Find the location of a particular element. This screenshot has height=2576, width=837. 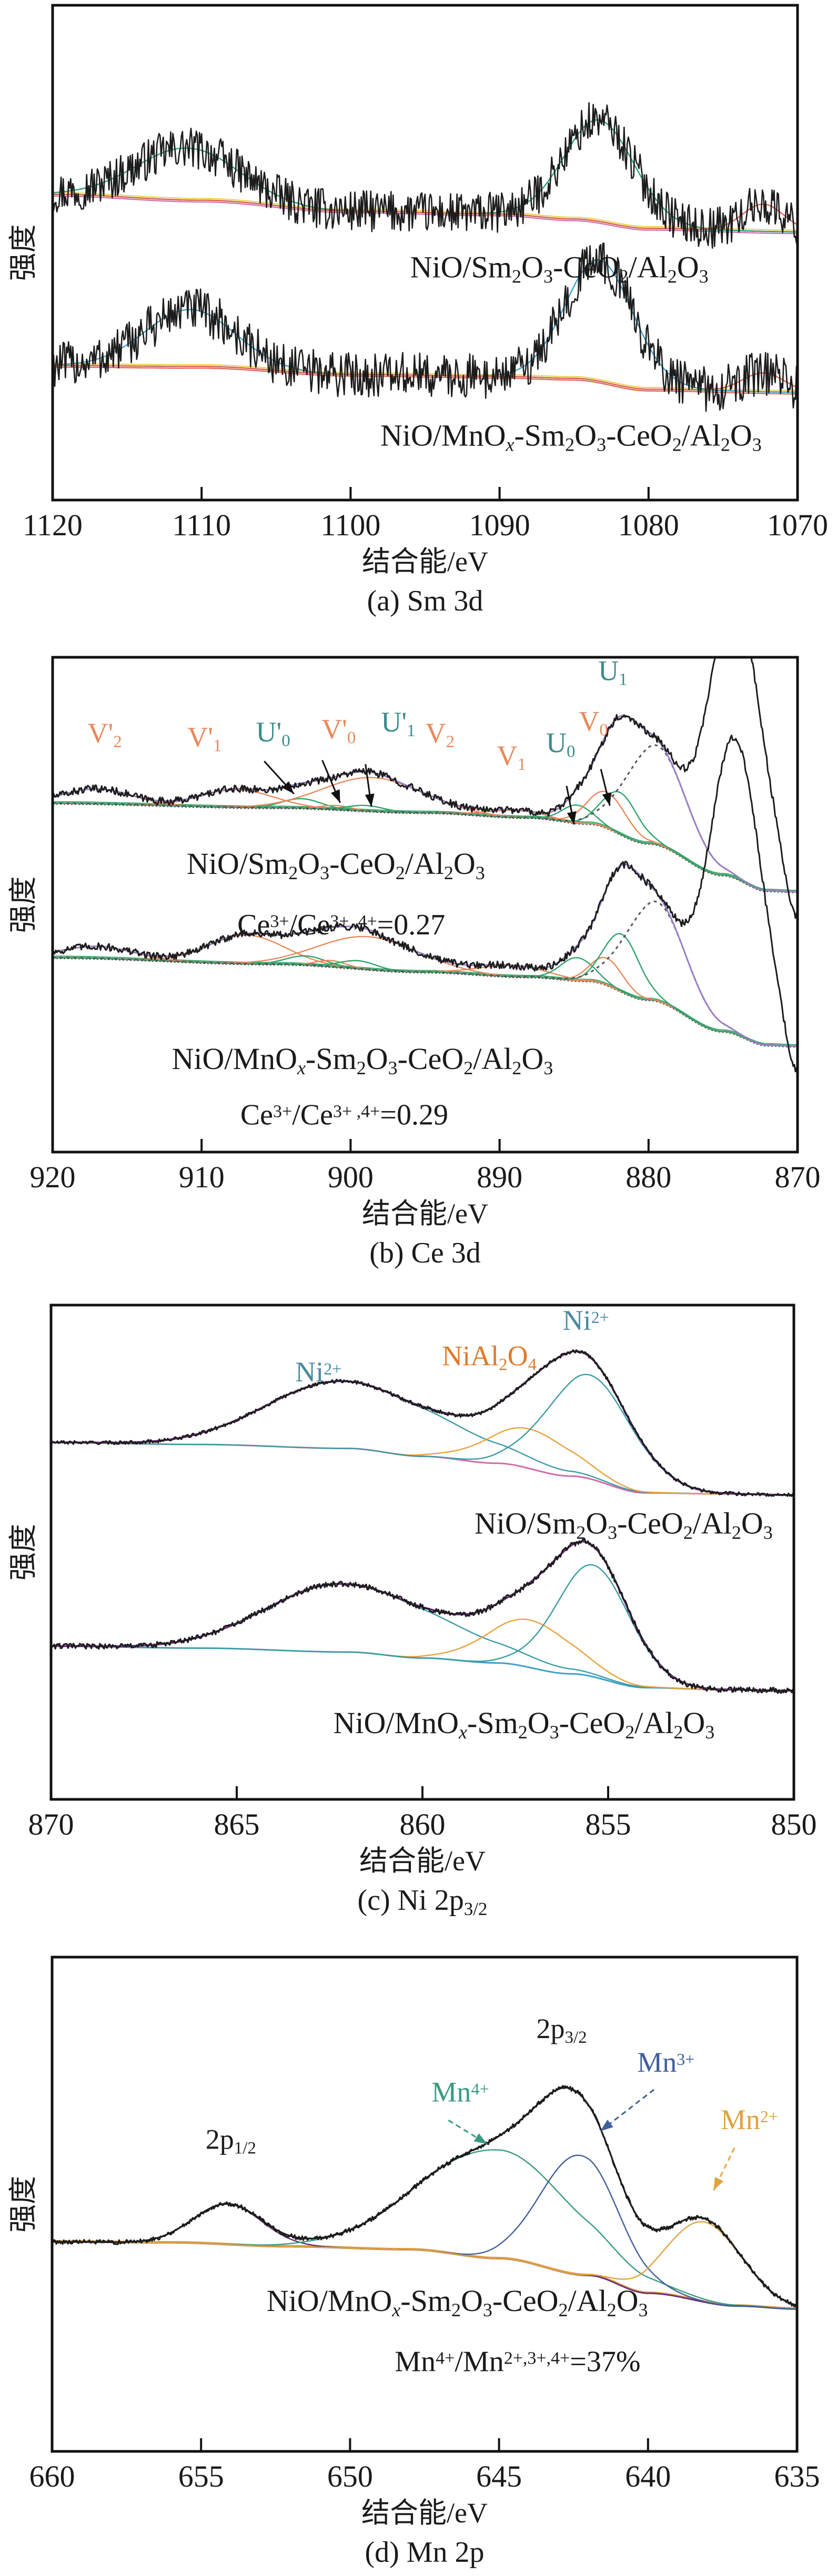

panel-caption: (d) Mn 2p is located at coordinates (424, 2552).